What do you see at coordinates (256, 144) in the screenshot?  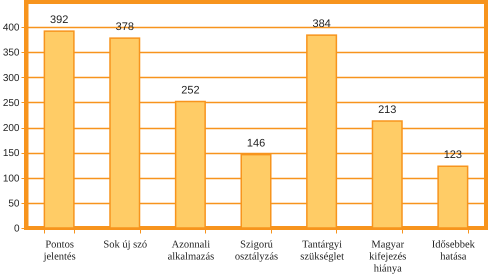 I see `data-label: 146` at bounding box center [256, 144].